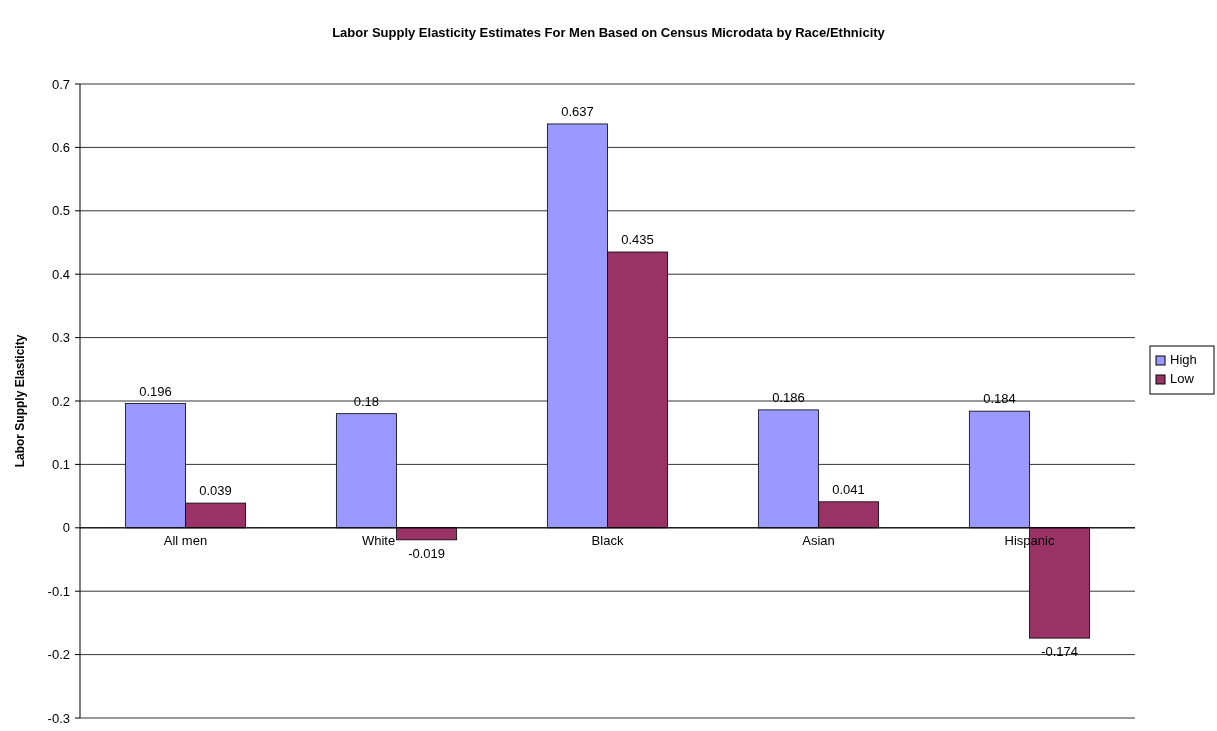  What do you see at coordinates (60, 401) in the screenshot?
I see `y-tick-label: 0.2` at bounding box center [60, 401].